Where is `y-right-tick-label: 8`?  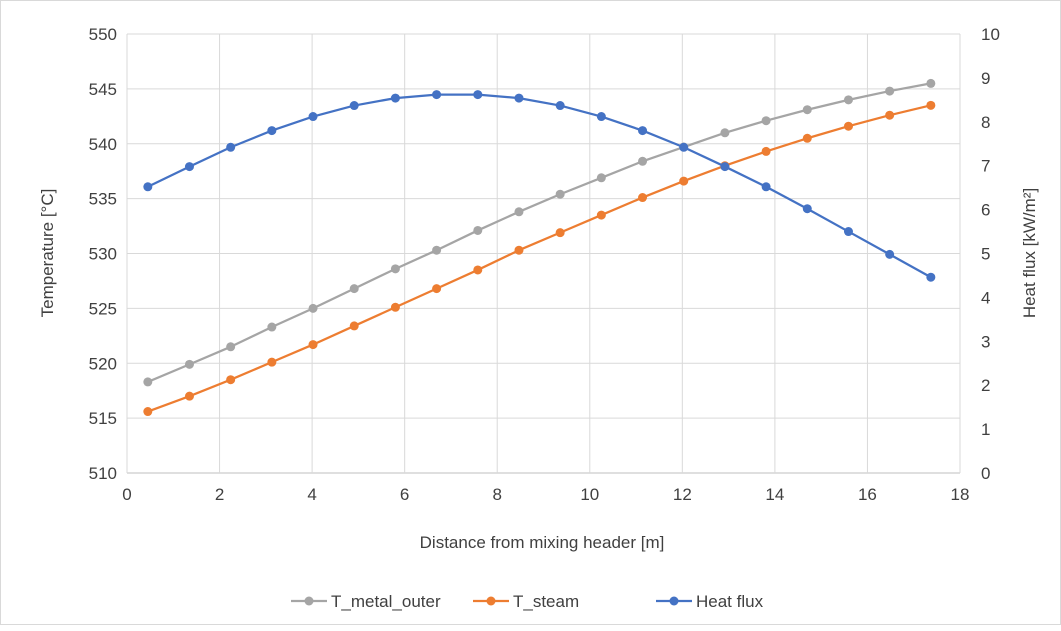
y-right-tick-label: 8 is located at coordinates (985, 122).